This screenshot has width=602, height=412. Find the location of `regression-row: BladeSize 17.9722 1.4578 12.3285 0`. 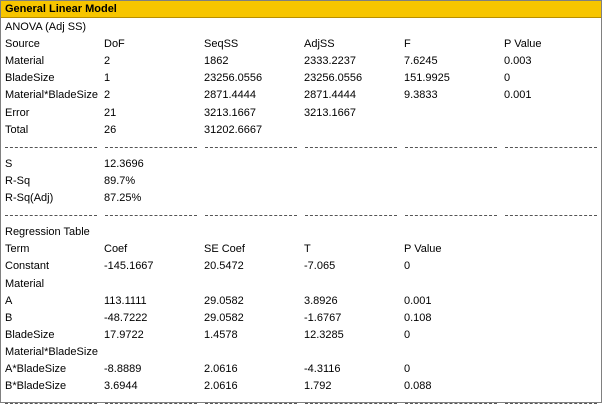

regression-row: BladeSize 17.9722 1.4578 12.3285 0 is located at coordinates (301, 335).